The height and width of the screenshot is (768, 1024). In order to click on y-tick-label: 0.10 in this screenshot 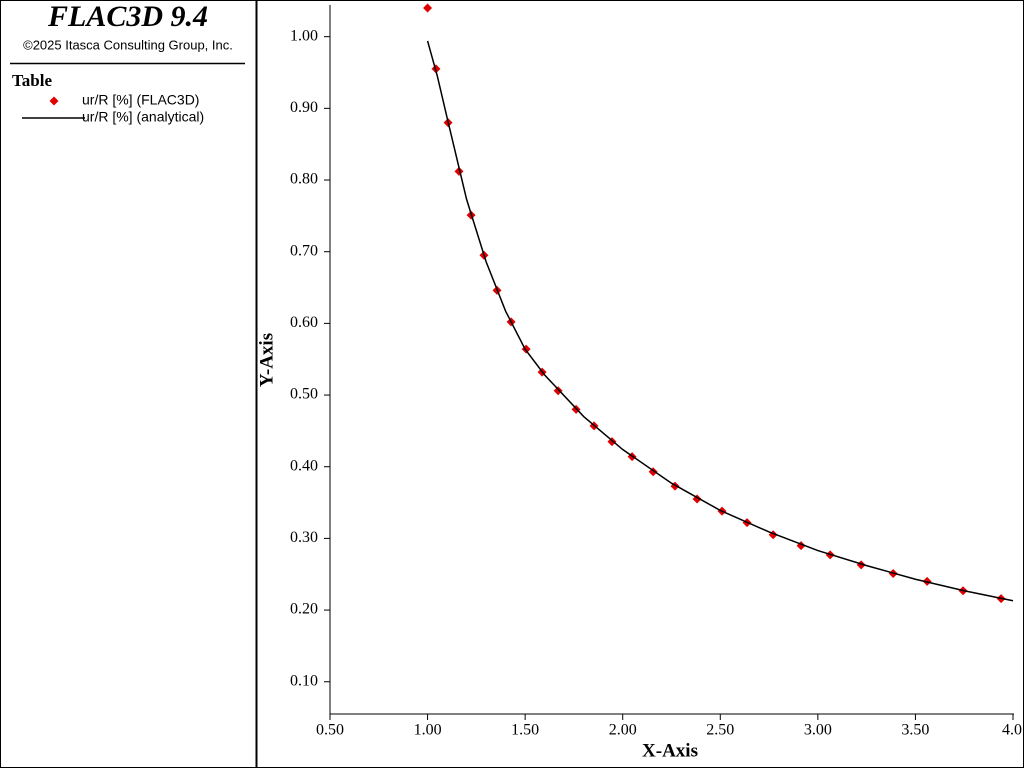, I will do `click(304, 680)`.